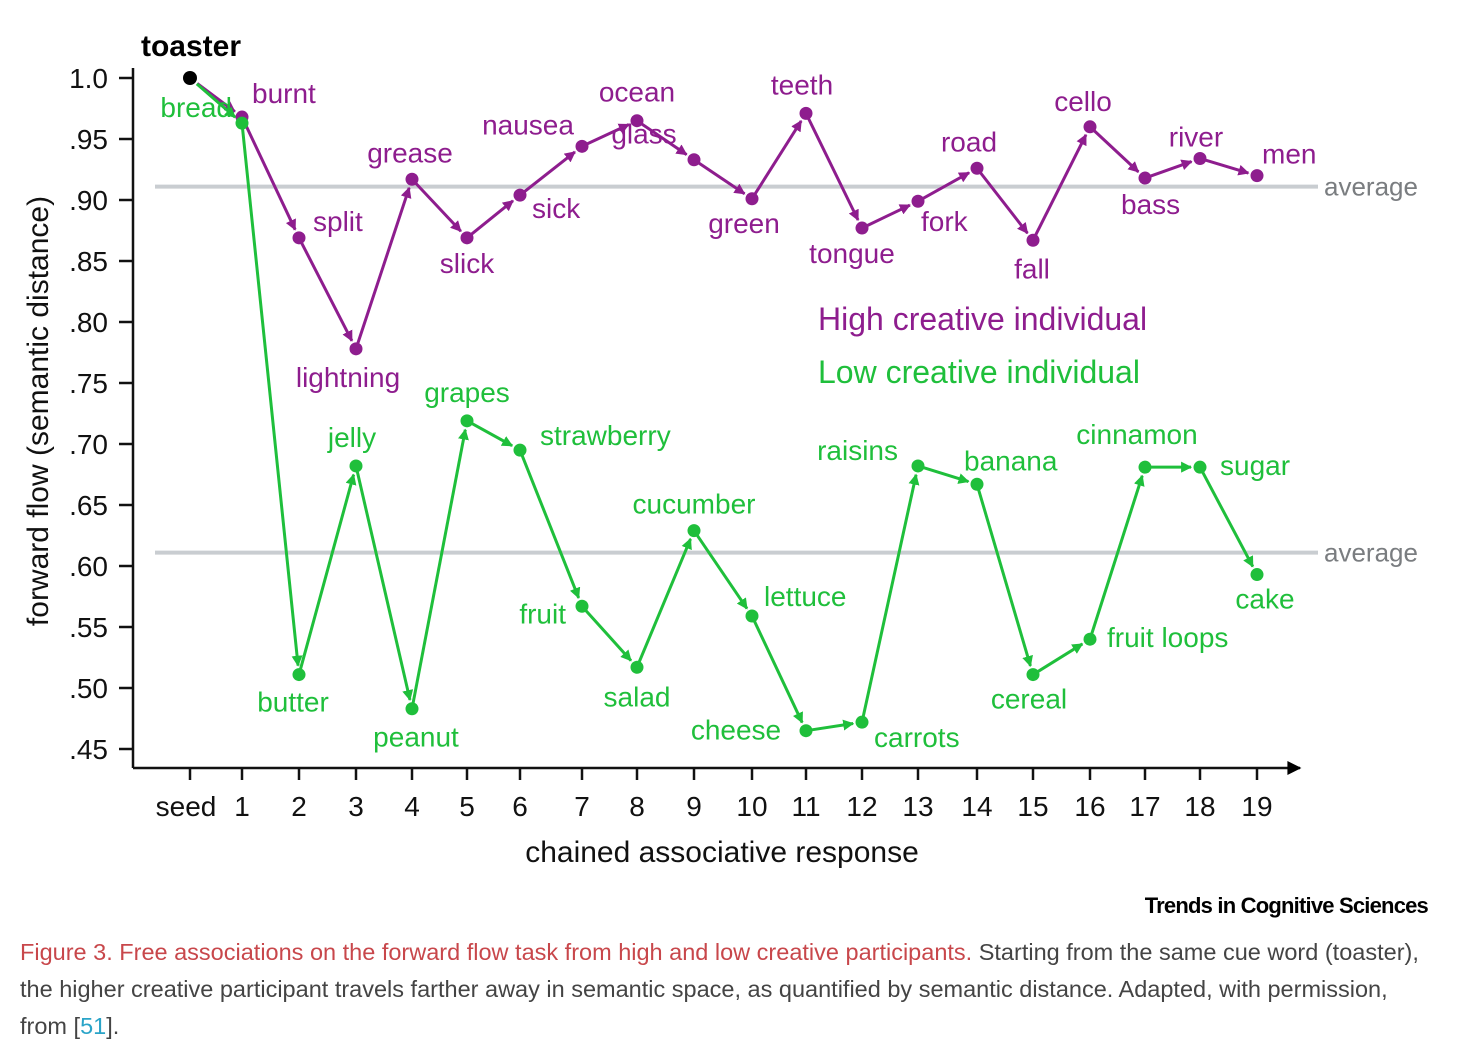 This screenshot has height=1062, width=1462. What do you see at coordinates (637, 92) in the screenshot?
I see `word-label-high: ocean` at bounding box center [637, 92].